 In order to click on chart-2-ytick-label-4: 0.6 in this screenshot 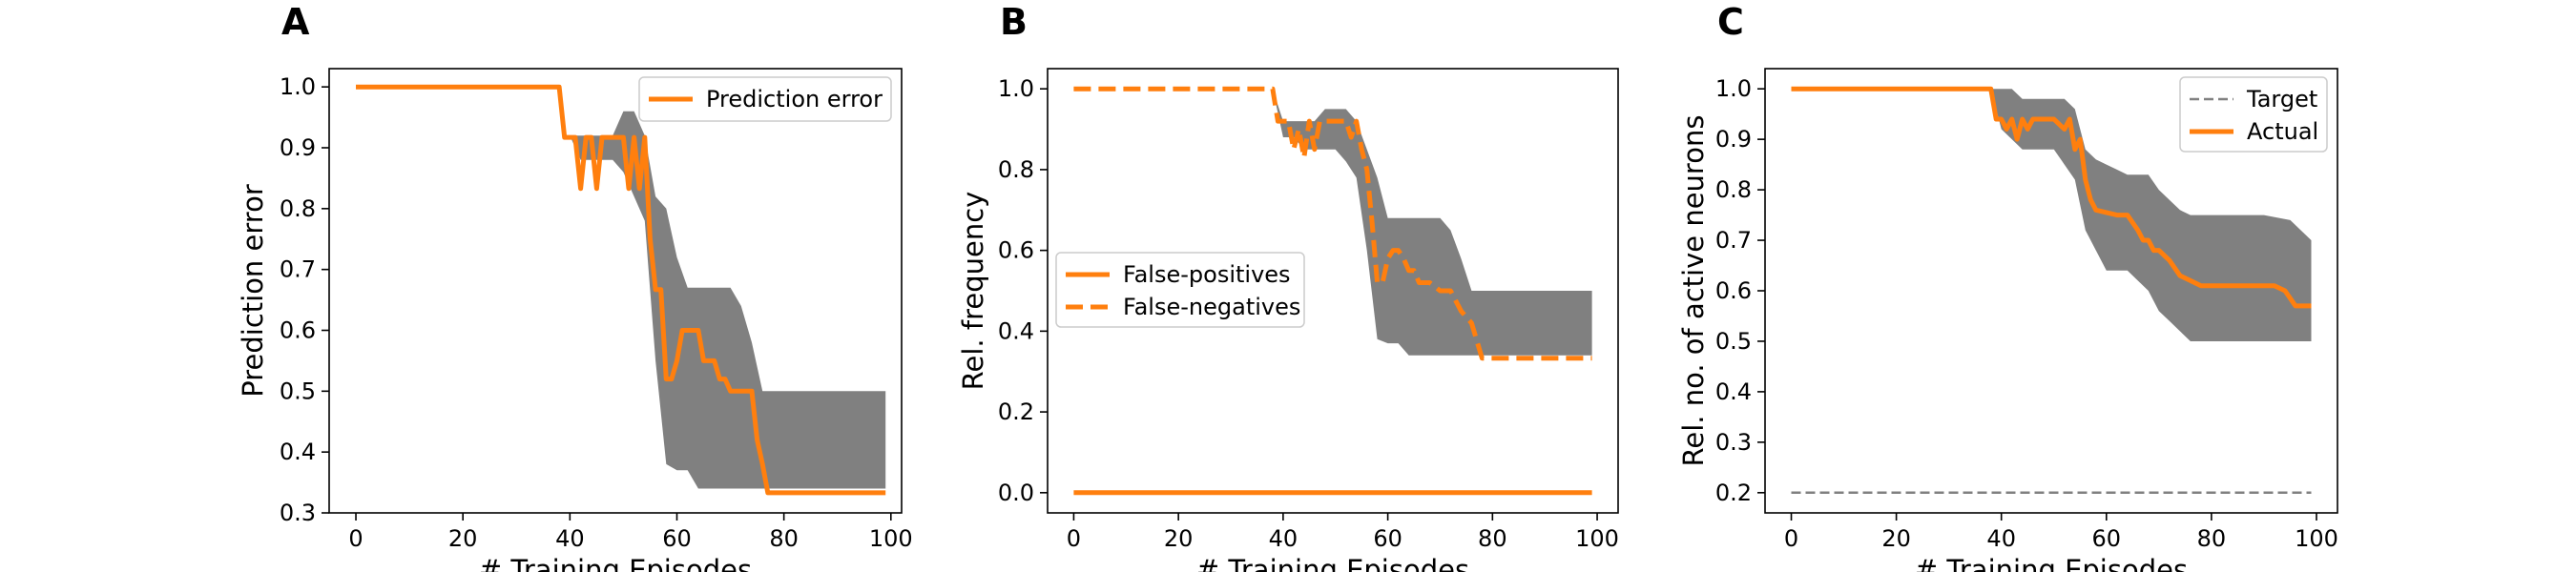, I will do `click(1733, 290)`.